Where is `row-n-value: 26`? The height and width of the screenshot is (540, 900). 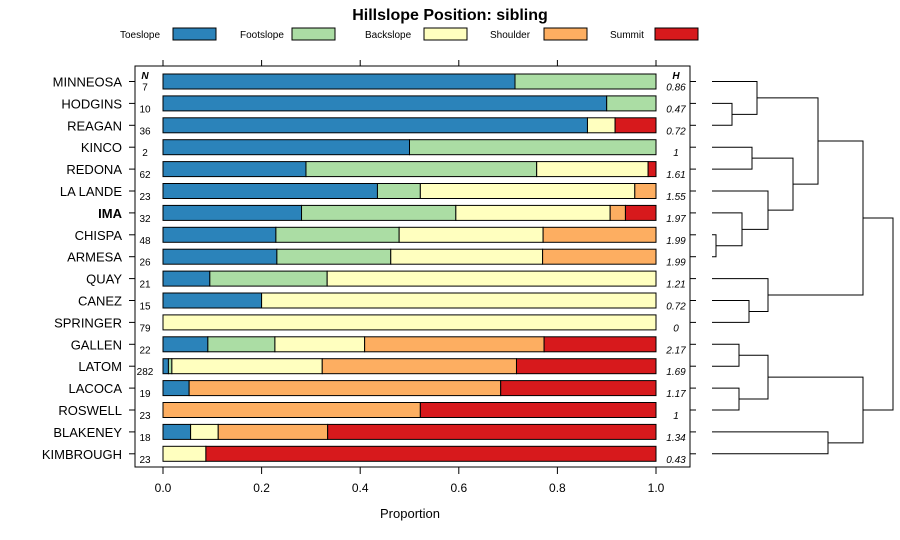 row-n-value: 26 is located at coordinates (145, 263).